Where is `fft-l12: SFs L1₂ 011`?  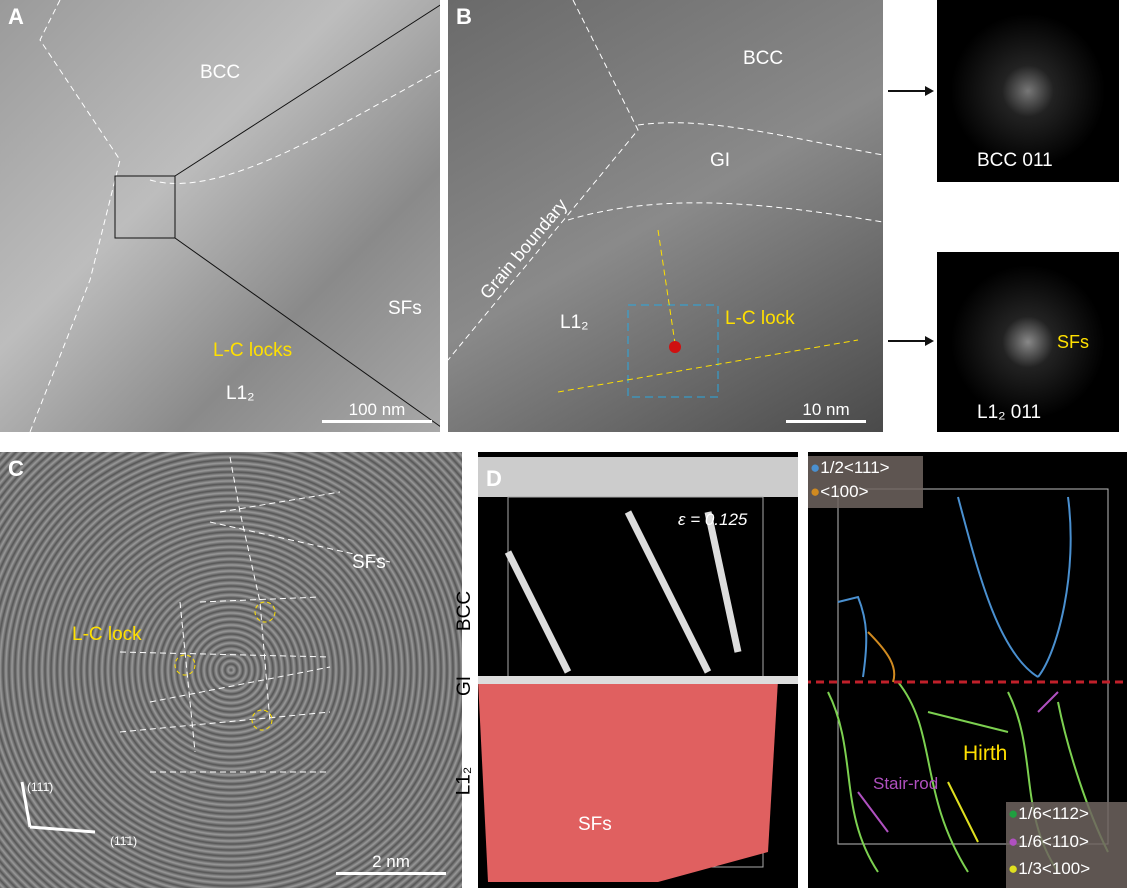
fft-l12: SFs L1₂ 011 is located at coordinates (1028, 342).